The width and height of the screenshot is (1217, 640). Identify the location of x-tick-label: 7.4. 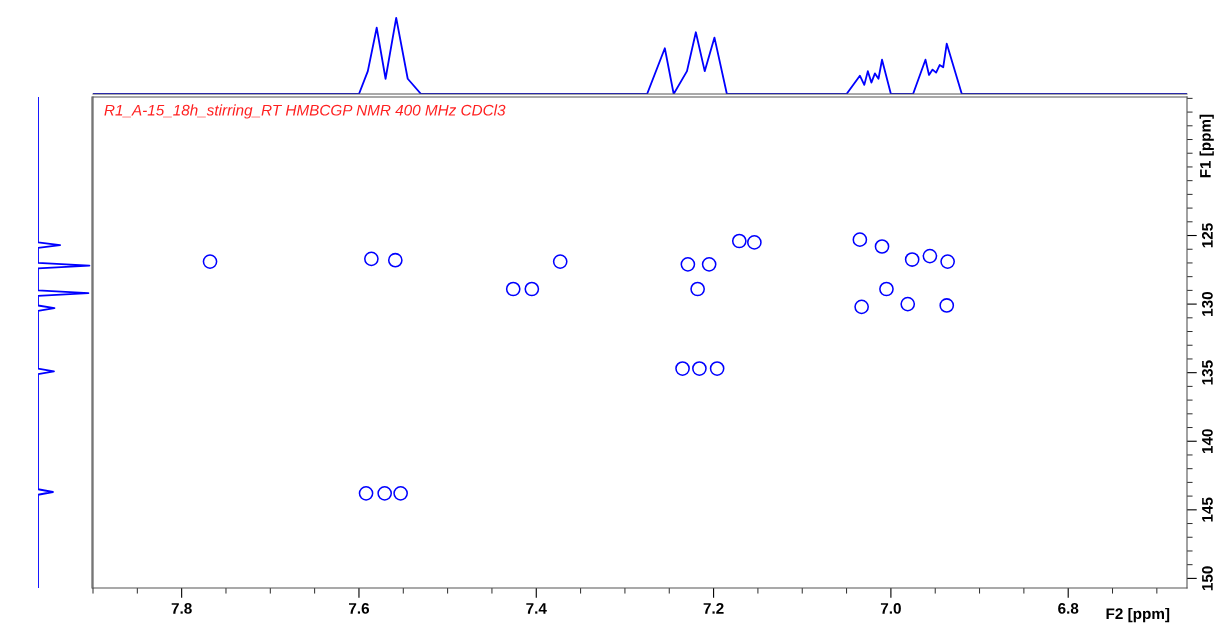
(536, 608).